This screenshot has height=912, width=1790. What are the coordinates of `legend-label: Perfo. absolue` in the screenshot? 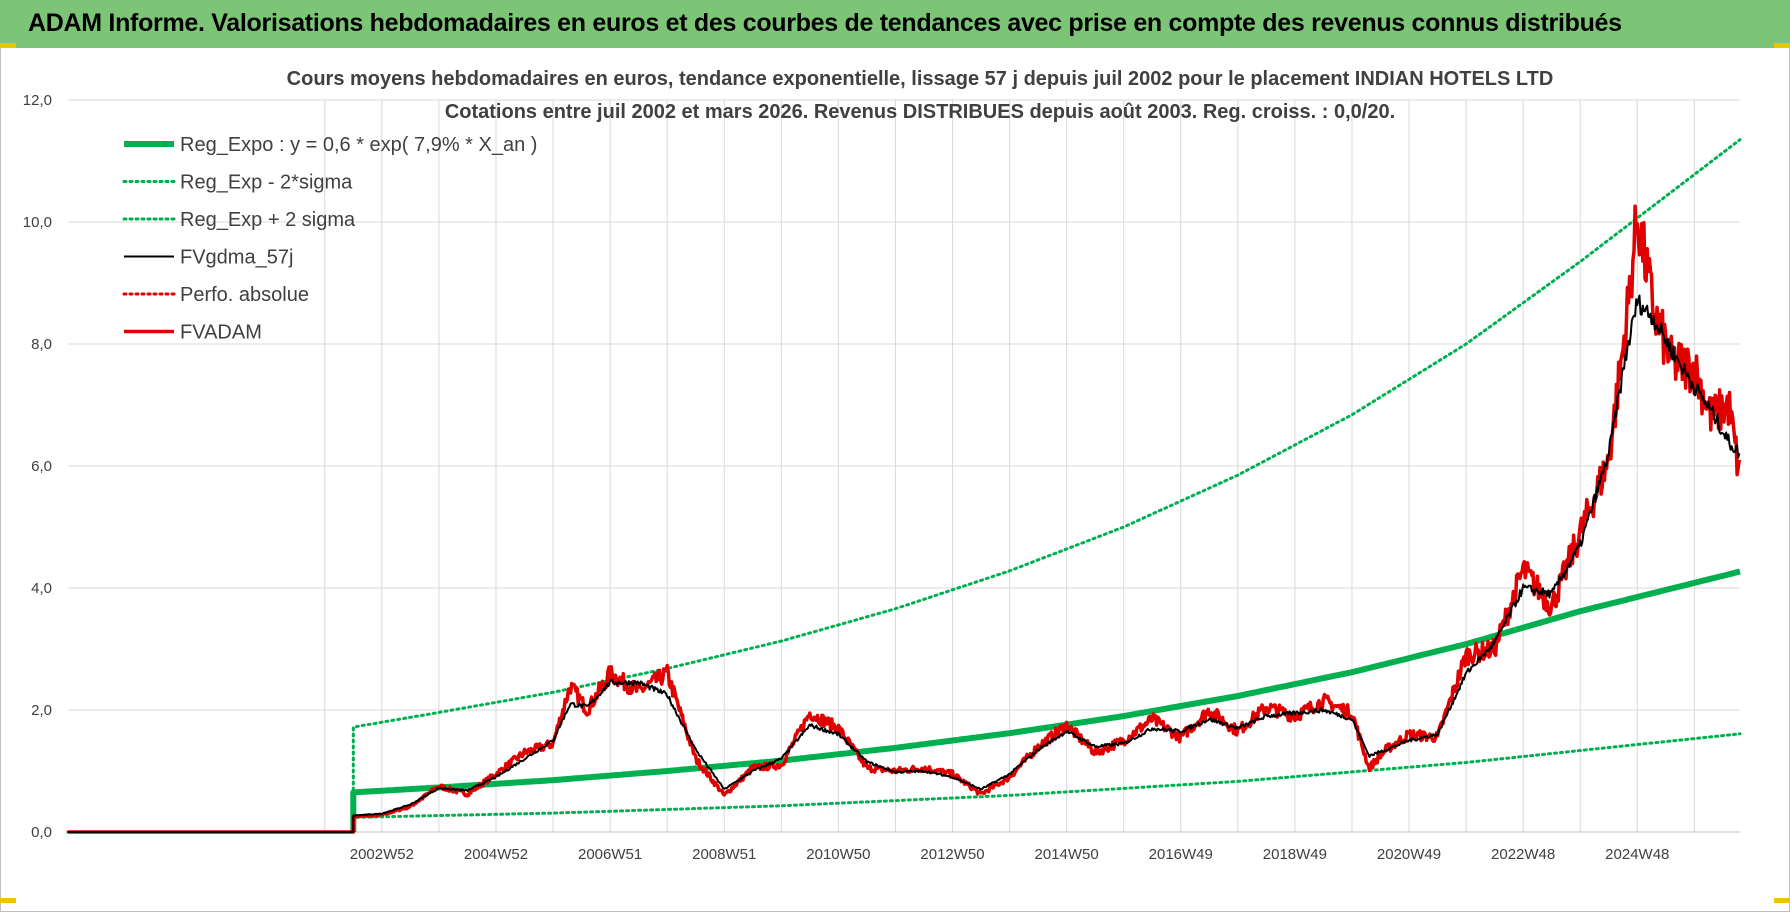 It's located at (244, 295).